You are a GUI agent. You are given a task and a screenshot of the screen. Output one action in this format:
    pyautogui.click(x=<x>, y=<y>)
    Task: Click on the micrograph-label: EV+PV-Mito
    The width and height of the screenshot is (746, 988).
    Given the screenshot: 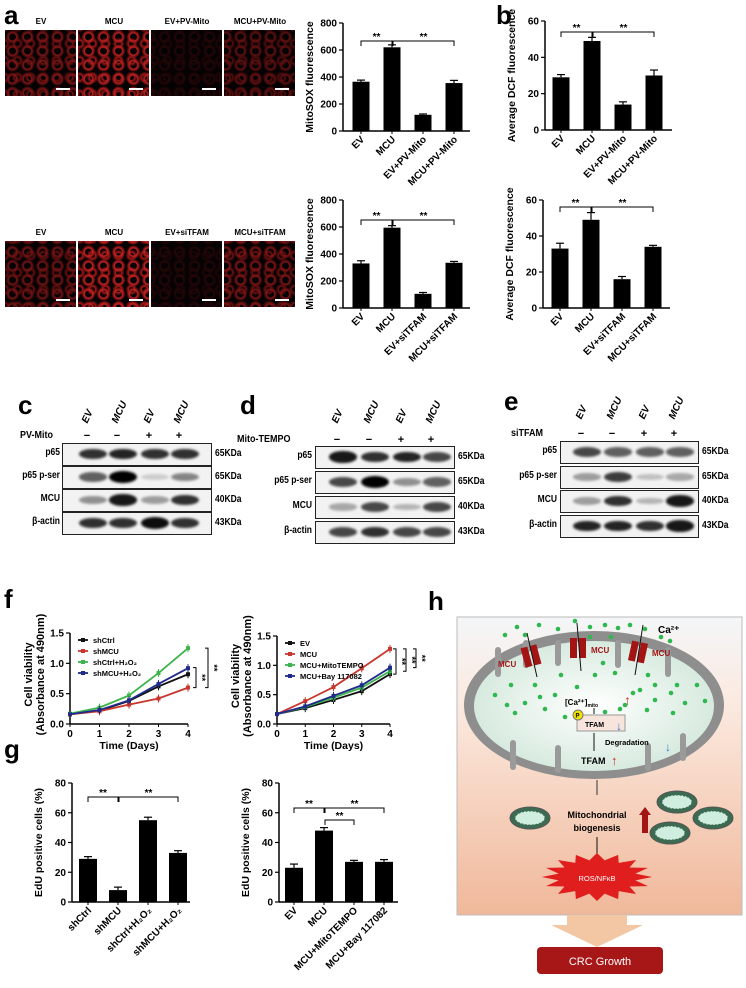 What is the action you would take?
    pyautogui.click(x=187, y=21)
    